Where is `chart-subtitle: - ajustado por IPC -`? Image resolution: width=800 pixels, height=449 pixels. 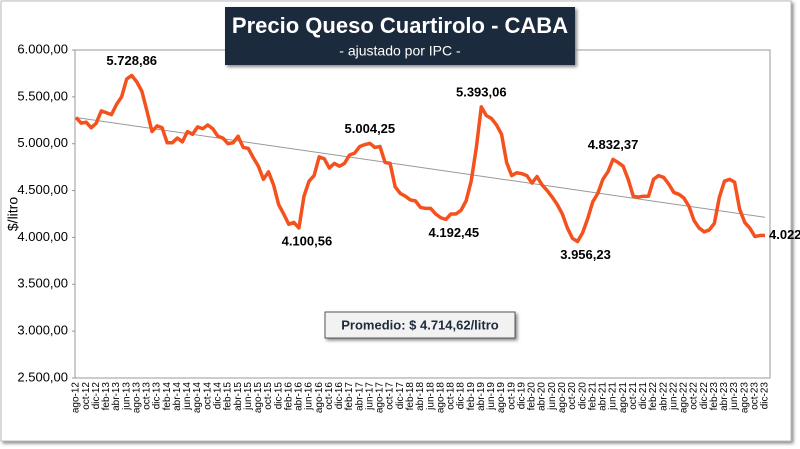 chart-subtitle: - ajustado por IPC - is located at coordinates (400, 51).